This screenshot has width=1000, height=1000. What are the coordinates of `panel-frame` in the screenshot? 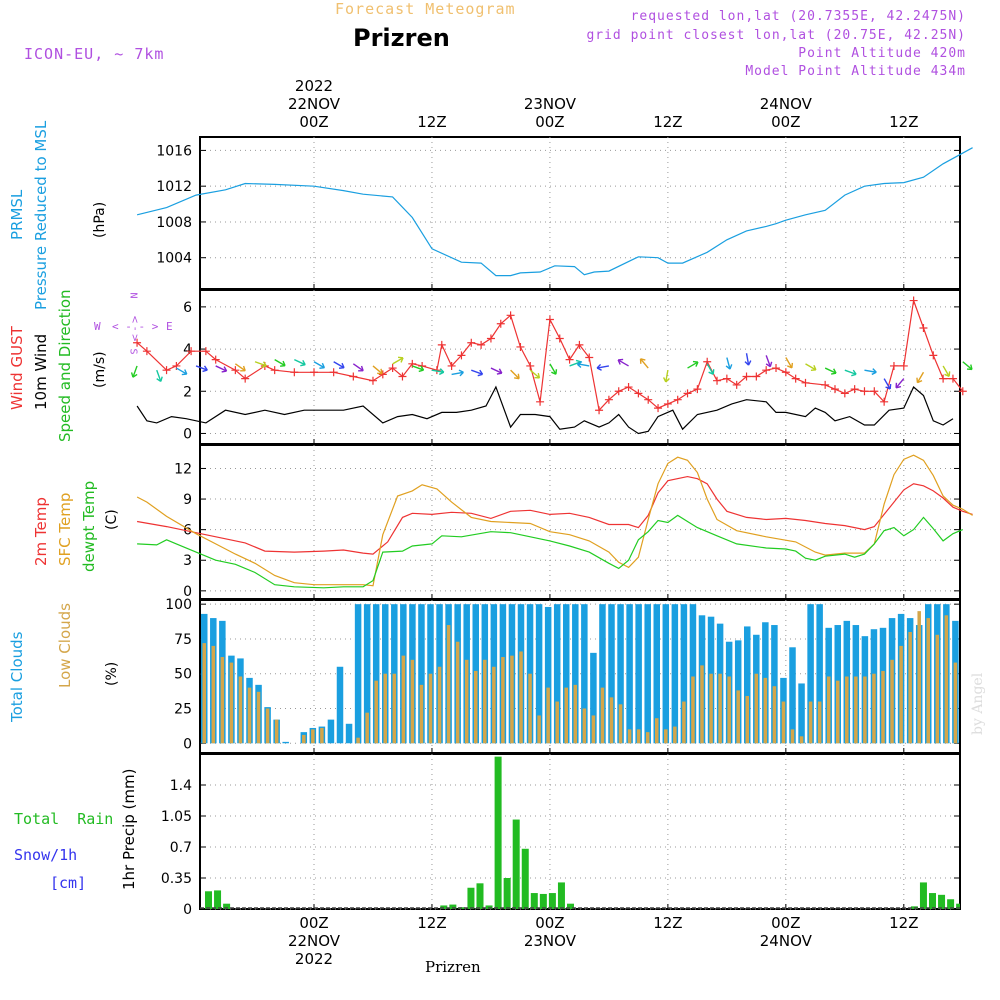 It's located at (580, 831).